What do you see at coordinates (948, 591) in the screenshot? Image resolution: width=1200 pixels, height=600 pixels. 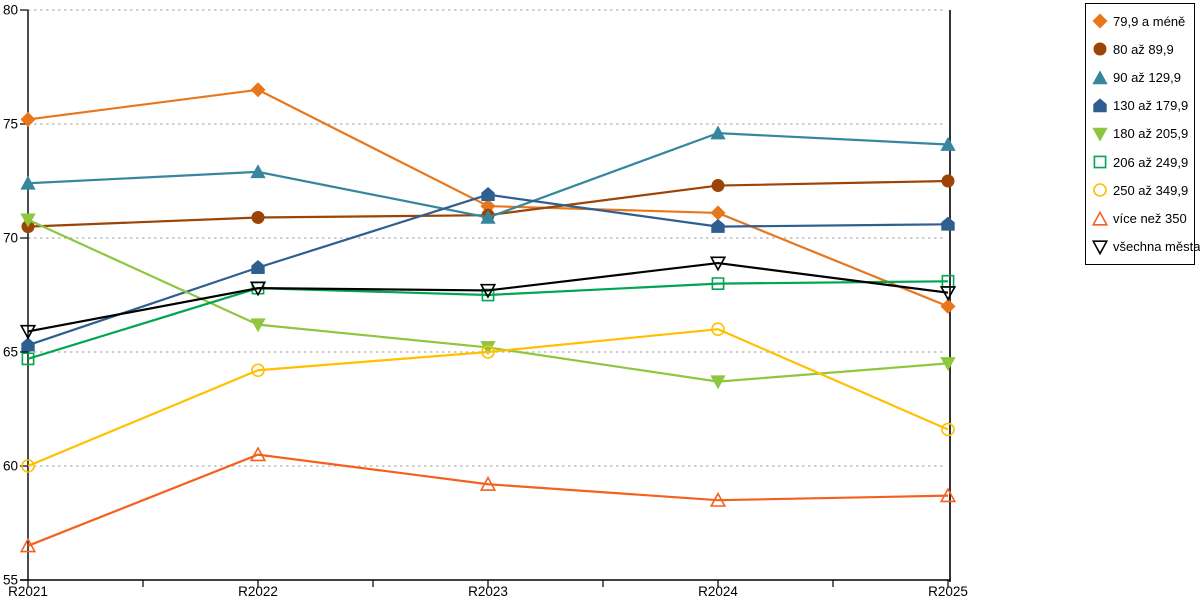 I see `x-tick-label: R2025` at bounding box center [948, 591].